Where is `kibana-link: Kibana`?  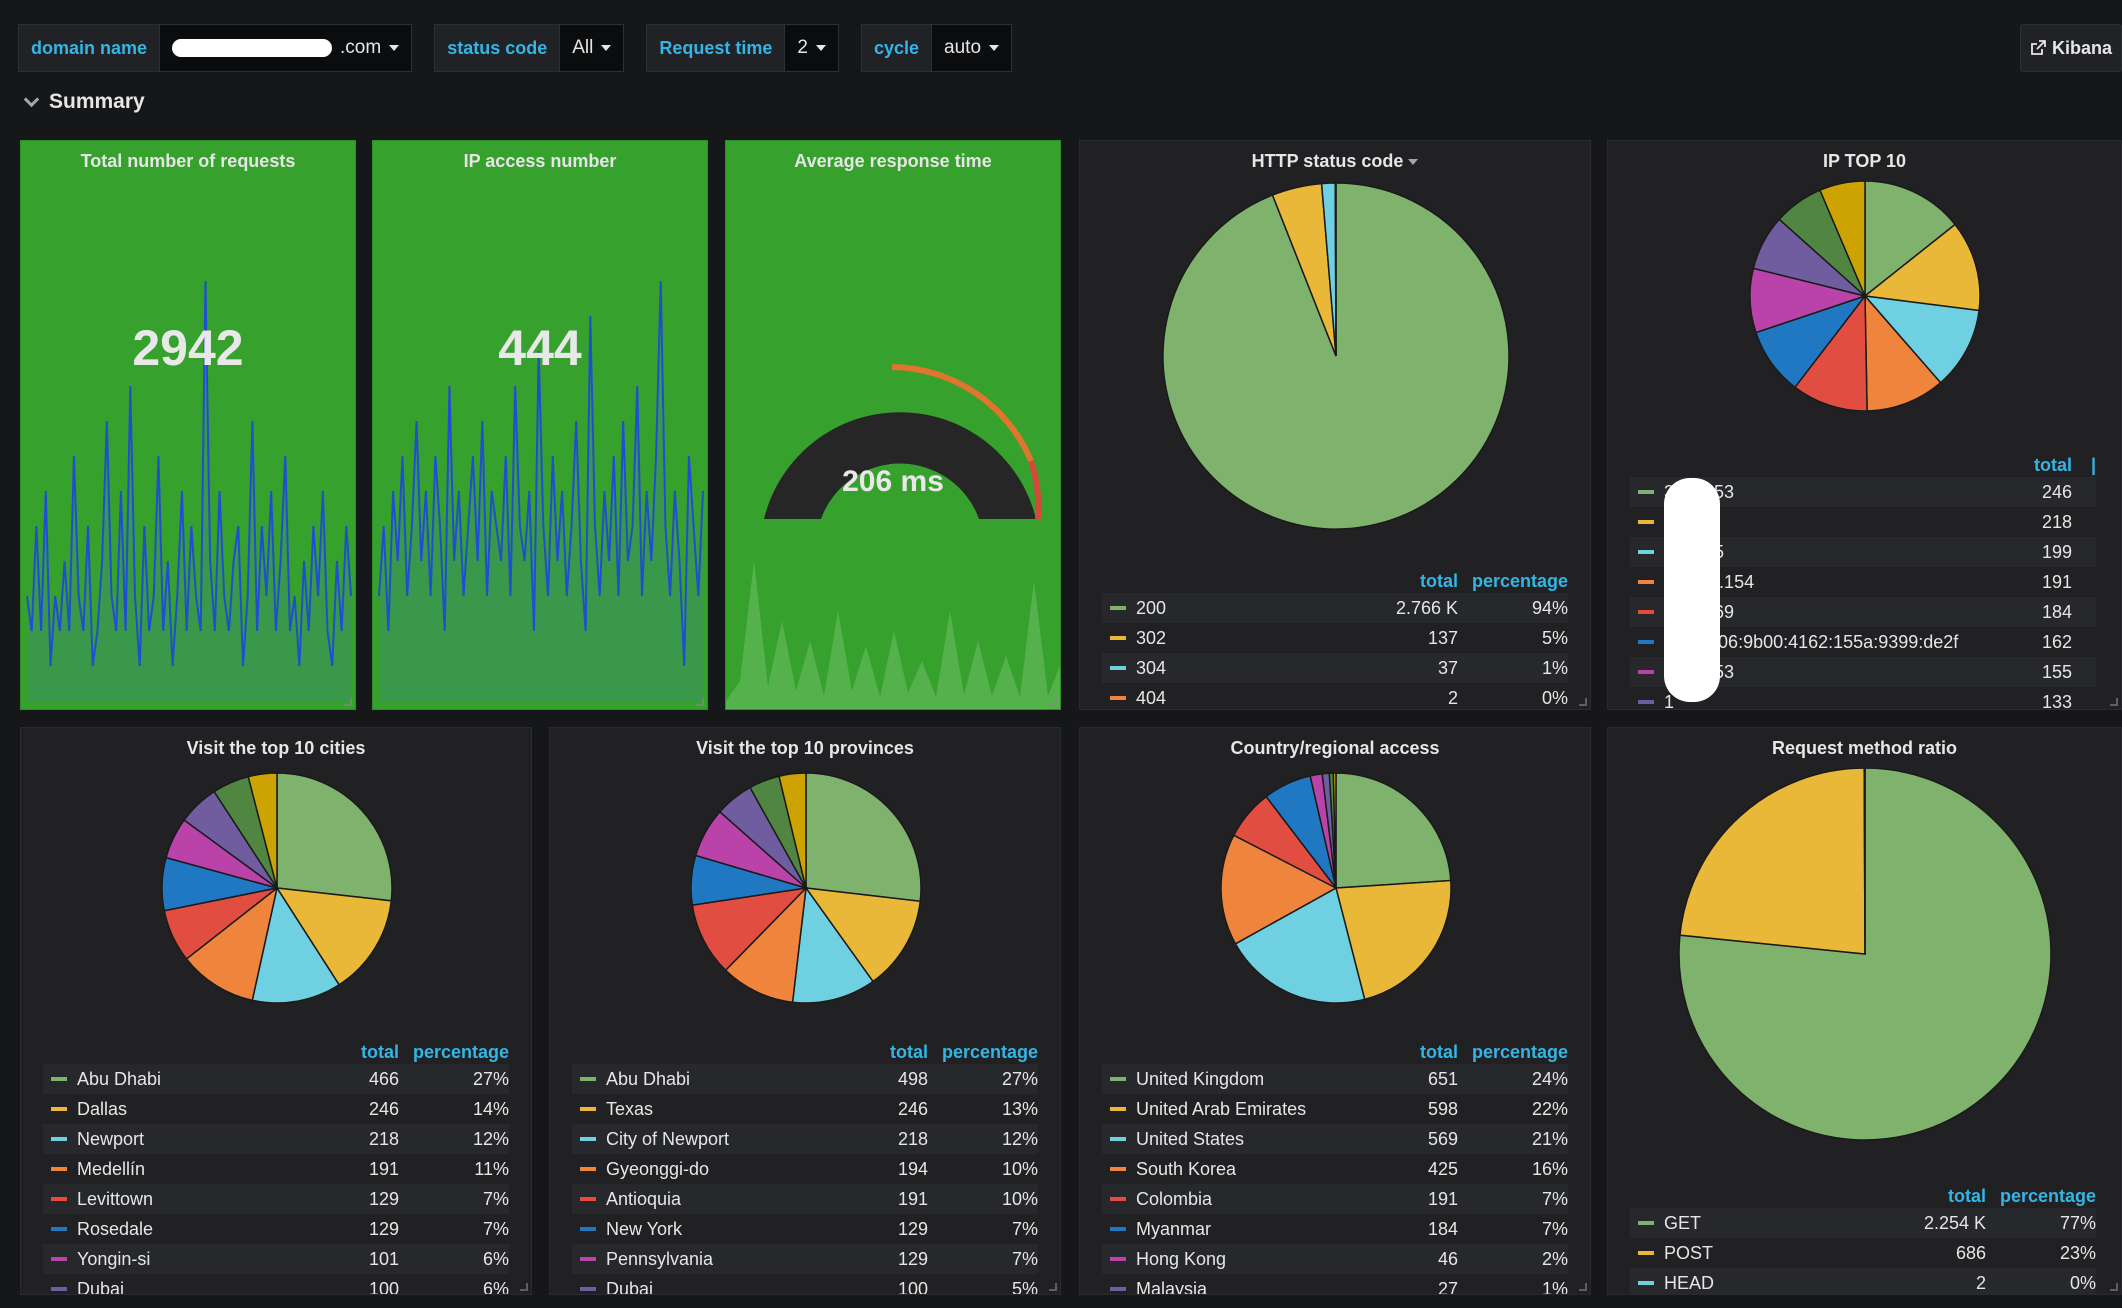 kibana-link: Kibana is located at coordinates (2071, 48).